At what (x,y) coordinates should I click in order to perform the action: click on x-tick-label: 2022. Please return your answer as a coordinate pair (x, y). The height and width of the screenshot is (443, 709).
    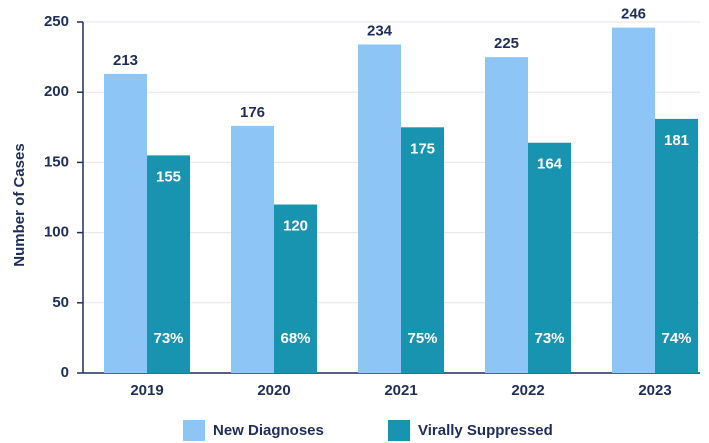
    Looking at the image, I should click on (527, 390).